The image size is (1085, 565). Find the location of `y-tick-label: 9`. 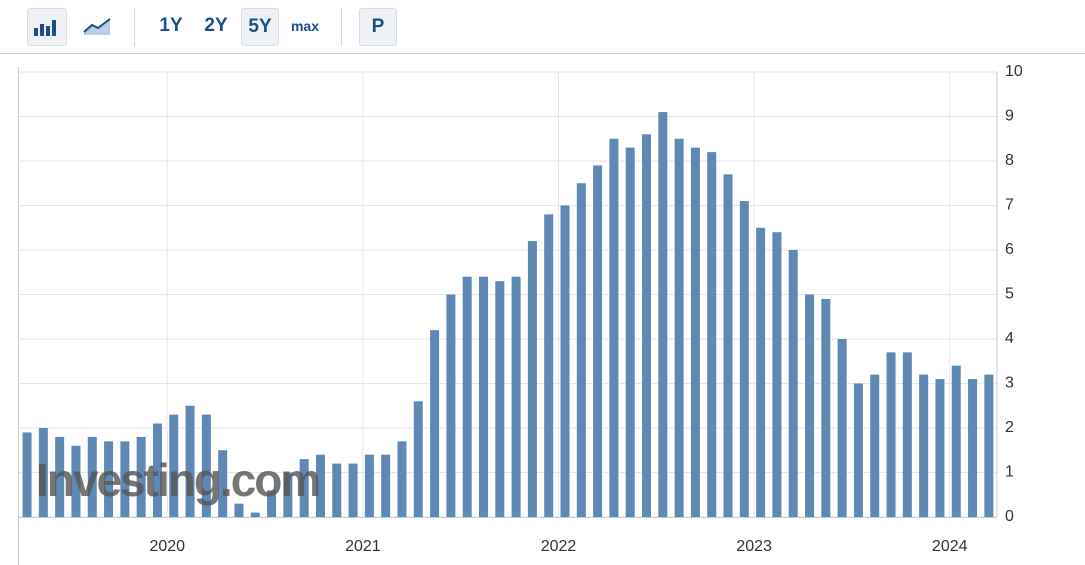

y-tick-label: 9 is located at coordinates (1009, 116).